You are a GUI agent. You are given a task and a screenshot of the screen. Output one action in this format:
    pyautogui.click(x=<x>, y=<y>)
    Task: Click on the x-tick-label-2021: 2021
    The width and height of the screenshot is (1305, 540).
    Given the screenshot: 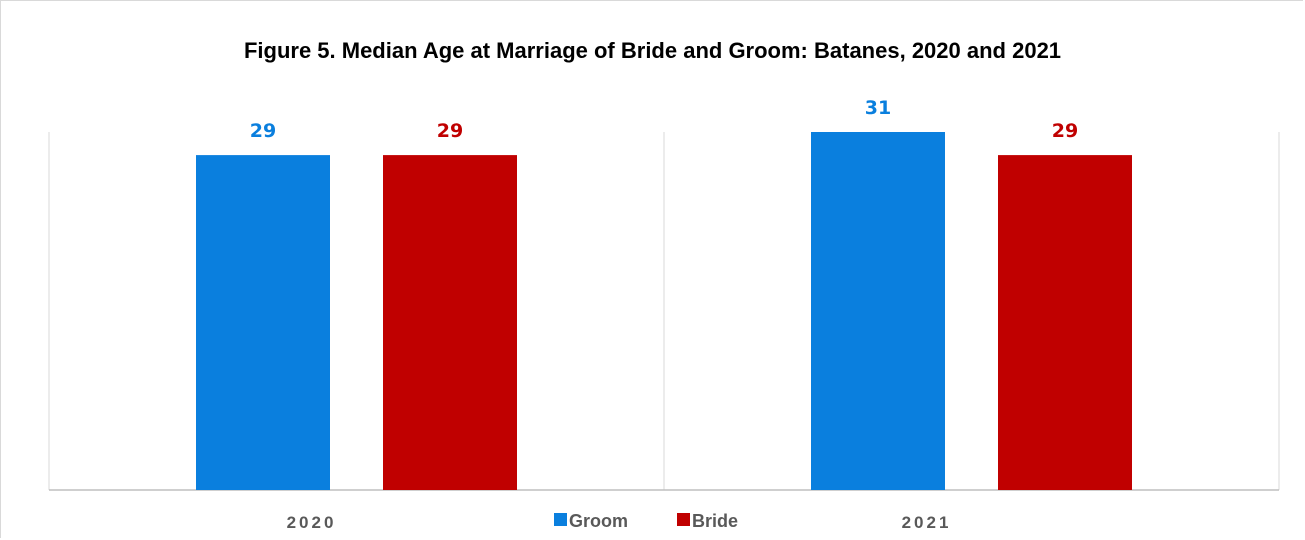 What is the action you would take?
    pyautogui.click(x=927, y=522)
    